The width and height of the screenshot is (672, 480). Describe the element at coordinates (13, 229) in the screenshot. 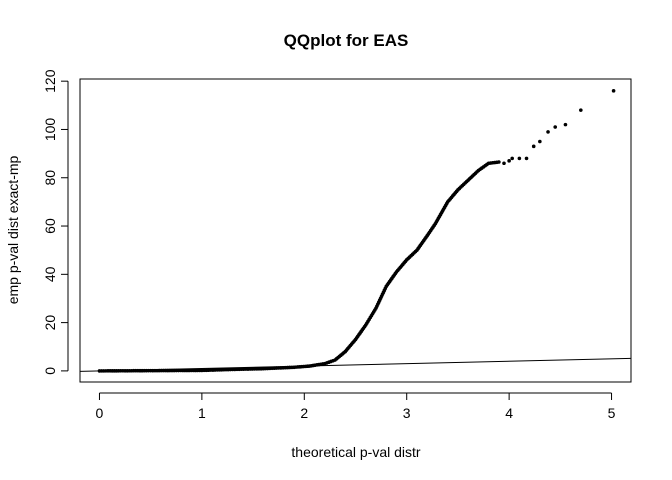

I see `y-axis-label: emp p-val dist exact-mp` at that location.